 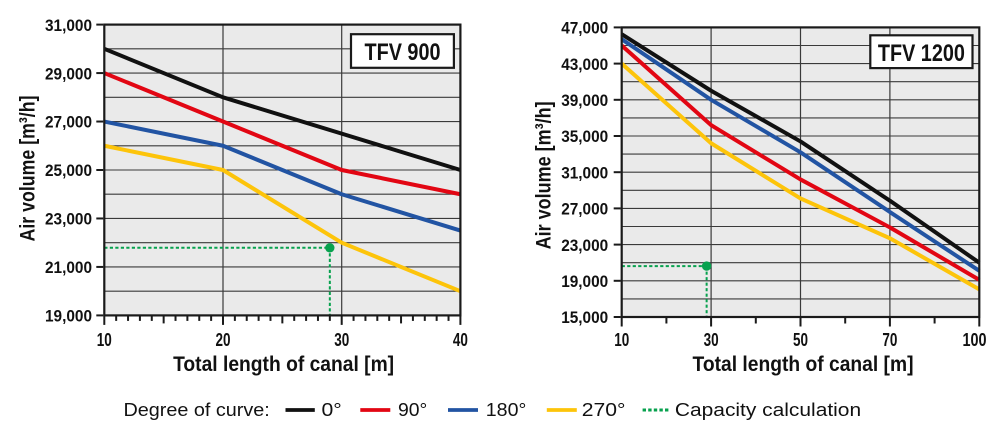 I want to click on svg-text: 43,000, so click(x=584, y=64).